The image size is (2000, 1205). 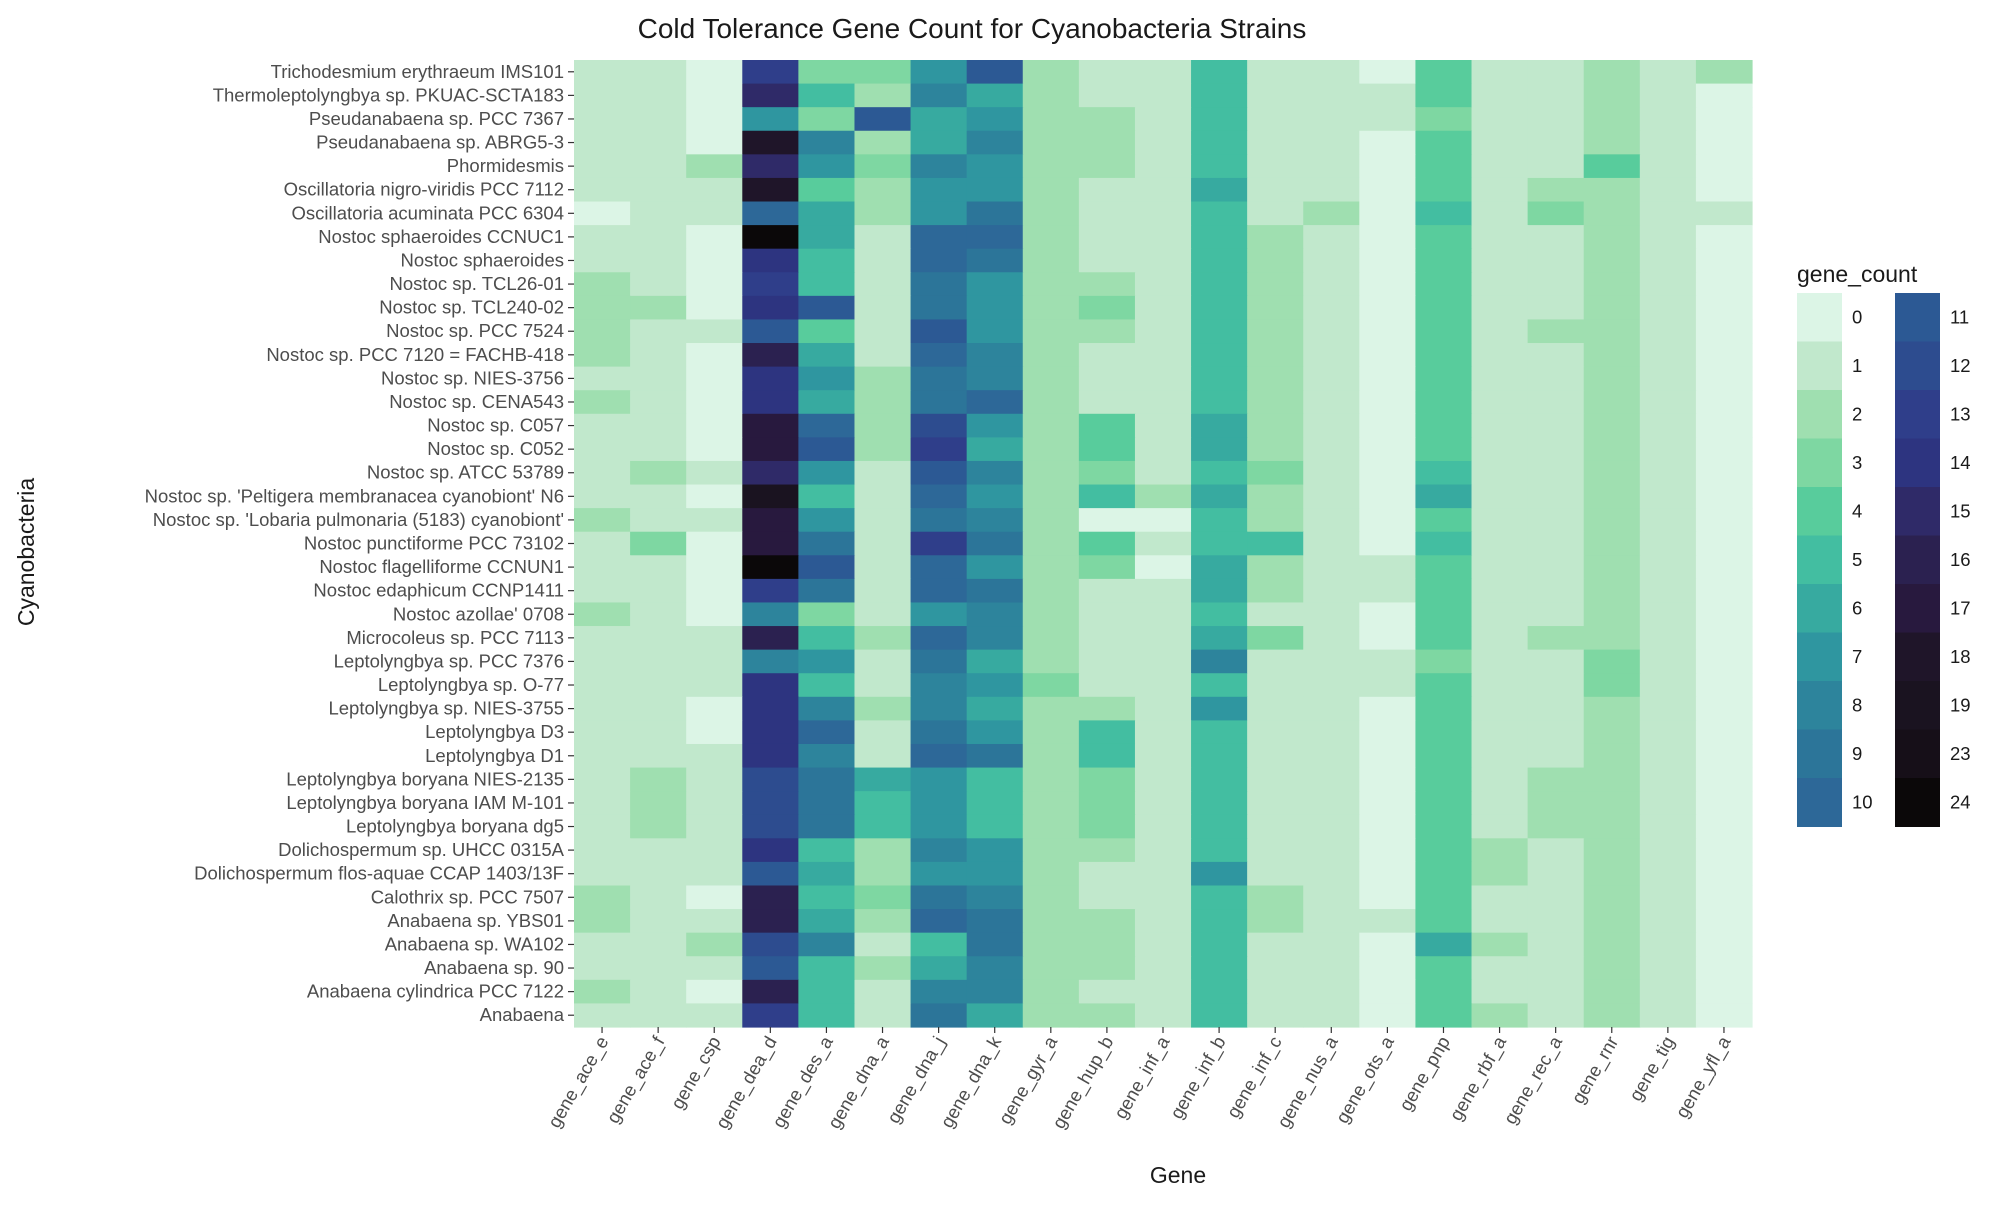 What do you see at coordinates (1857, 607) in the screenshot?
I see `legend-label: 6` at bounding box center [1857, 607].